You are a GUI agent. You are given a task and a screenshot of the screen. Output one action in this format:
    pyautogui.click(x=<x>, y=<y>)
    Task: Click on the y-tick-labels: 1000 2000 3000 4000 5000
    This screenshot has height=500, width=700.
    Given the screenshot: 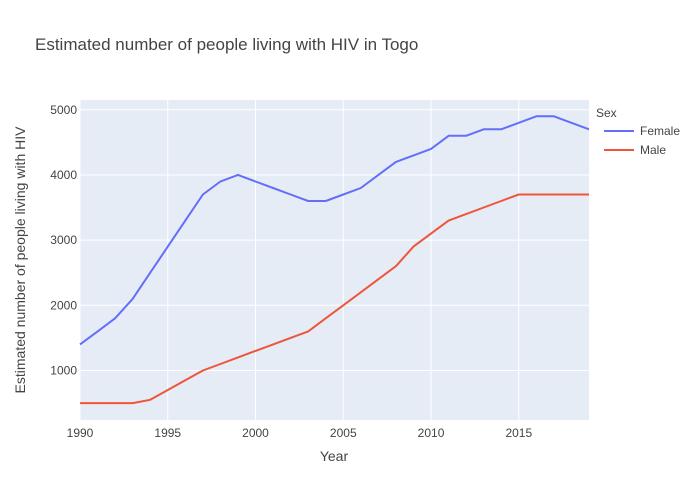 What is the action you would take?
    pyautogui.click(x=63, y=240)
    